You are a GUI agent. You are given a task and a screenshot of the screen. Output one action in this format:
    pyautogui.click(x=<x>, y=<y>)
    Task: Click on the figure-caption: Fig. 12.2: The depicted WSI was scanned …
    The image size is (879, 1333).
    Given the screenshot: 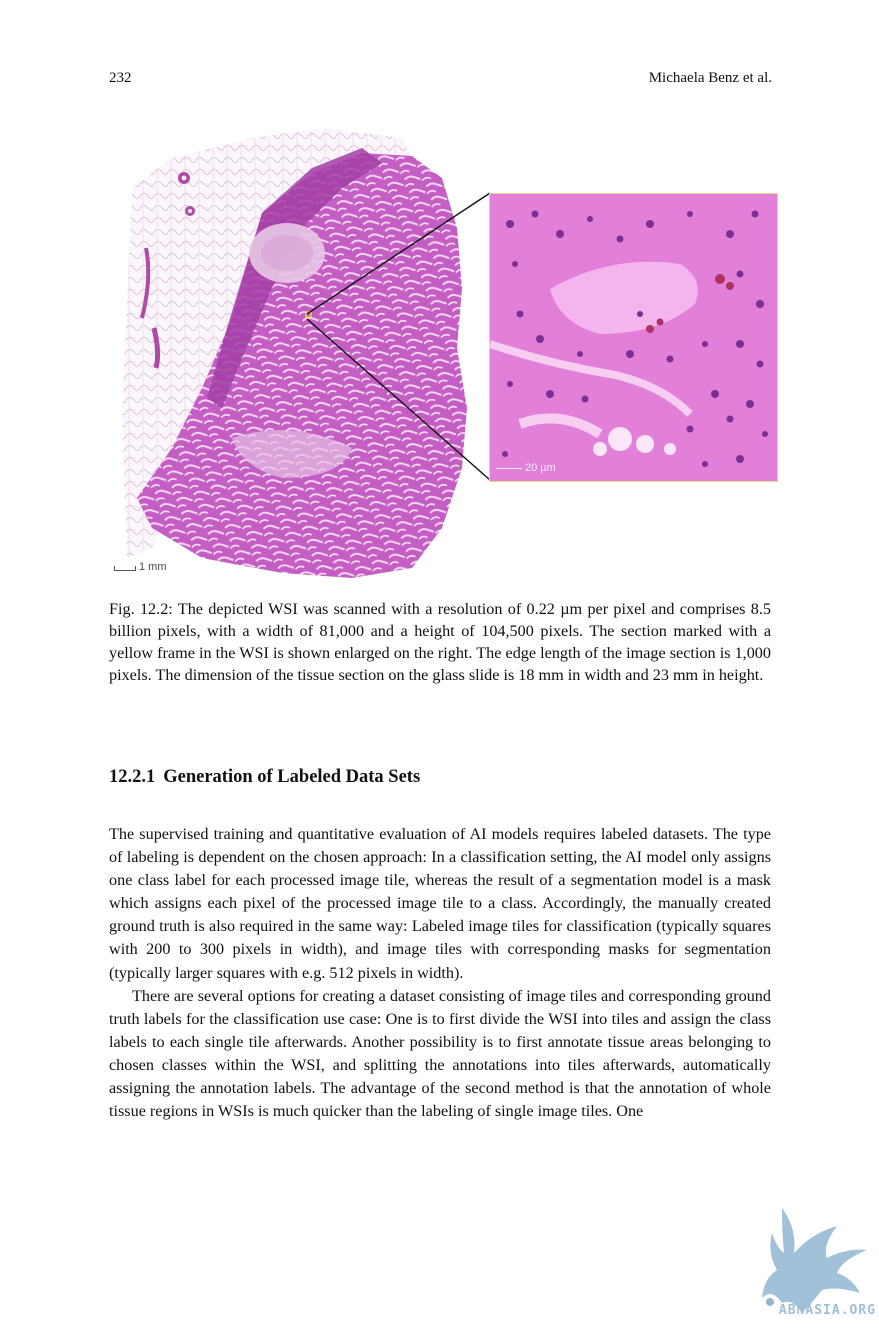 What is the action you would take?
    pyautogui.click(x=440, y=642)
    